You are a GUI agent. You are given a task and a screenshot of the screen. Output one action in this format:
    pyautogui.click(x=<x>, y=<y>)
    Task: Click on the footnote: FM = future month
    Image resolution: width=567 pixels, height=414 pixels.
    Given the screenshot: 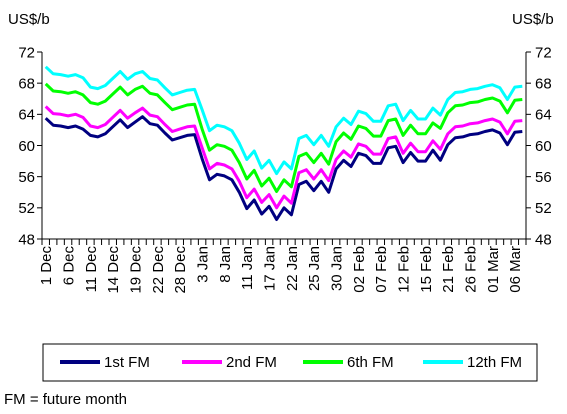 What is the action you would take?
    pyautogui.click(x=65, y=399)
    